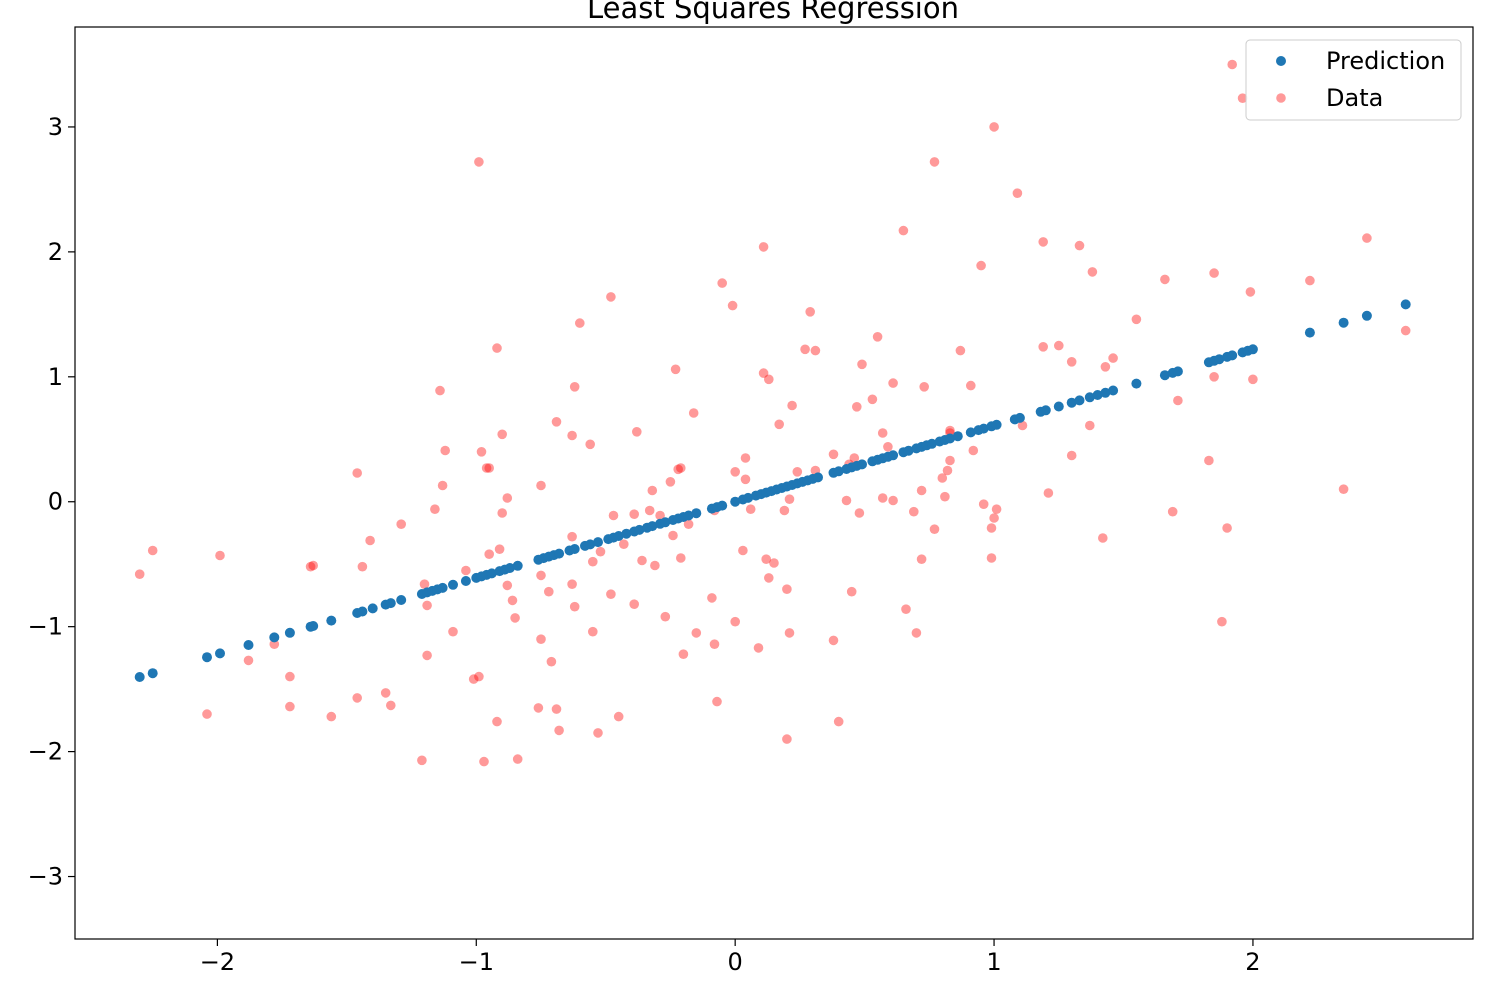 This screenshot has height=1000, width=1500. What do you see at coordinates (735, 962) in the screenshot?
I see `x-tick-label: 0` at bounding box center [735, 962].